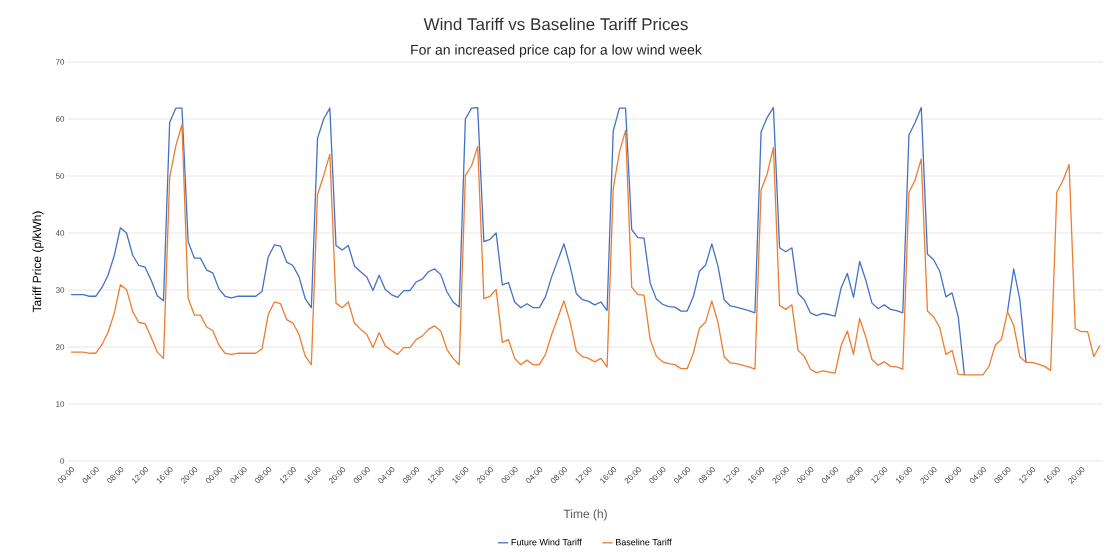 The image size is (1113, 560). I want to click on legend-label: Future Wind Tariff, so click(546, 542).